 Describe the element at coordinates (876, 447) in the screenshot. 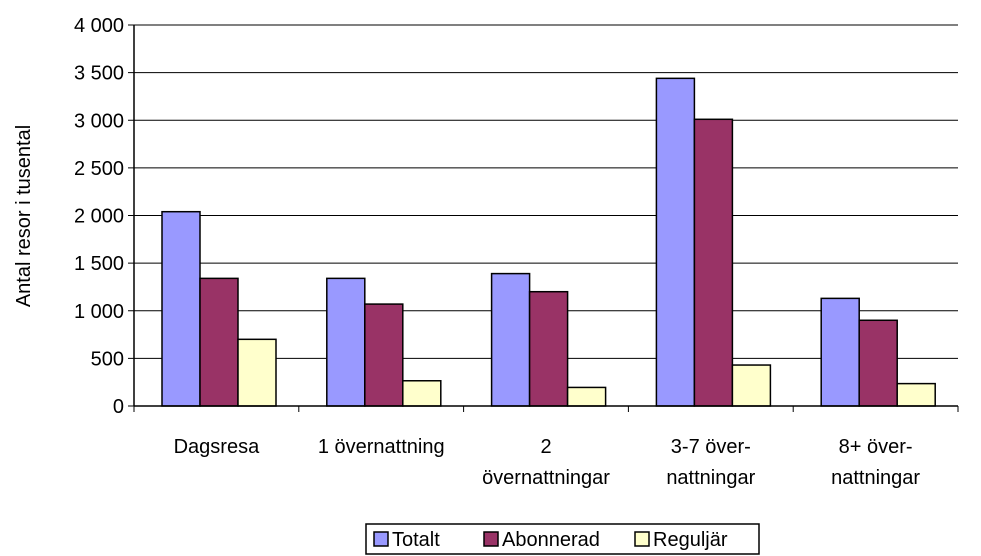

I see `x-tick-label-line: 8+ över-` at that location.